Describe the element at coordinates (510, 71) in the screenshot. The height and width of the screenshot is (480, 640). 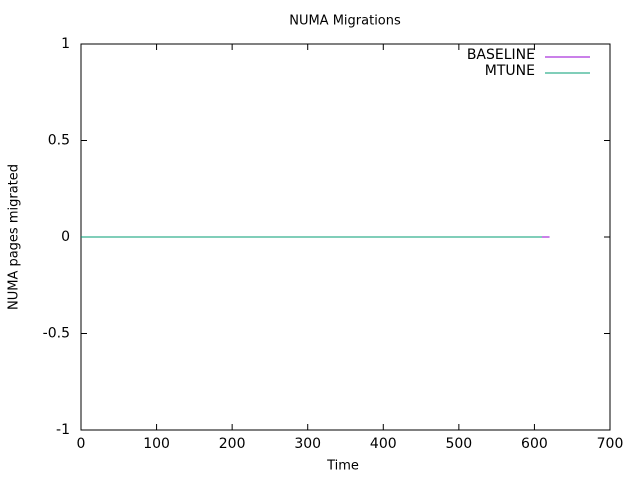
I see `legend-label: MTUNE` at that location.